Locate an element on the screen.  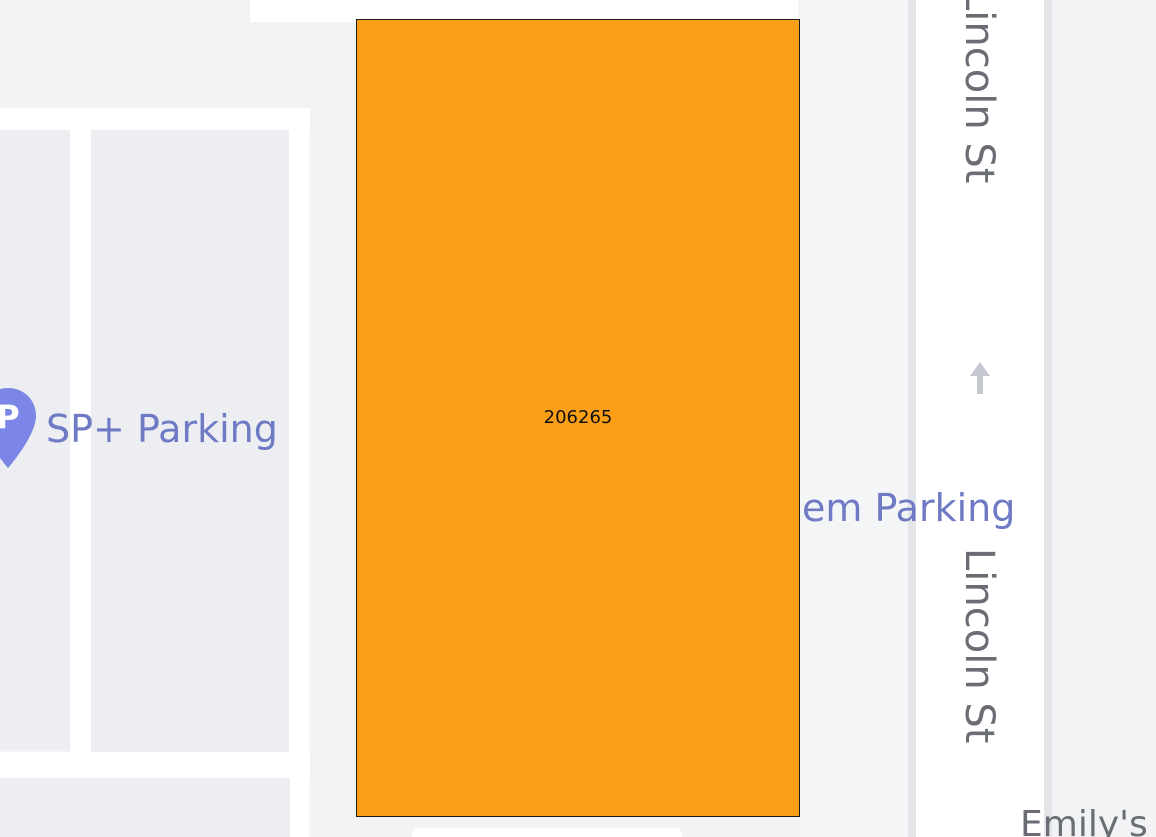
road-bottom-stub is located at coordinates (547, 832).